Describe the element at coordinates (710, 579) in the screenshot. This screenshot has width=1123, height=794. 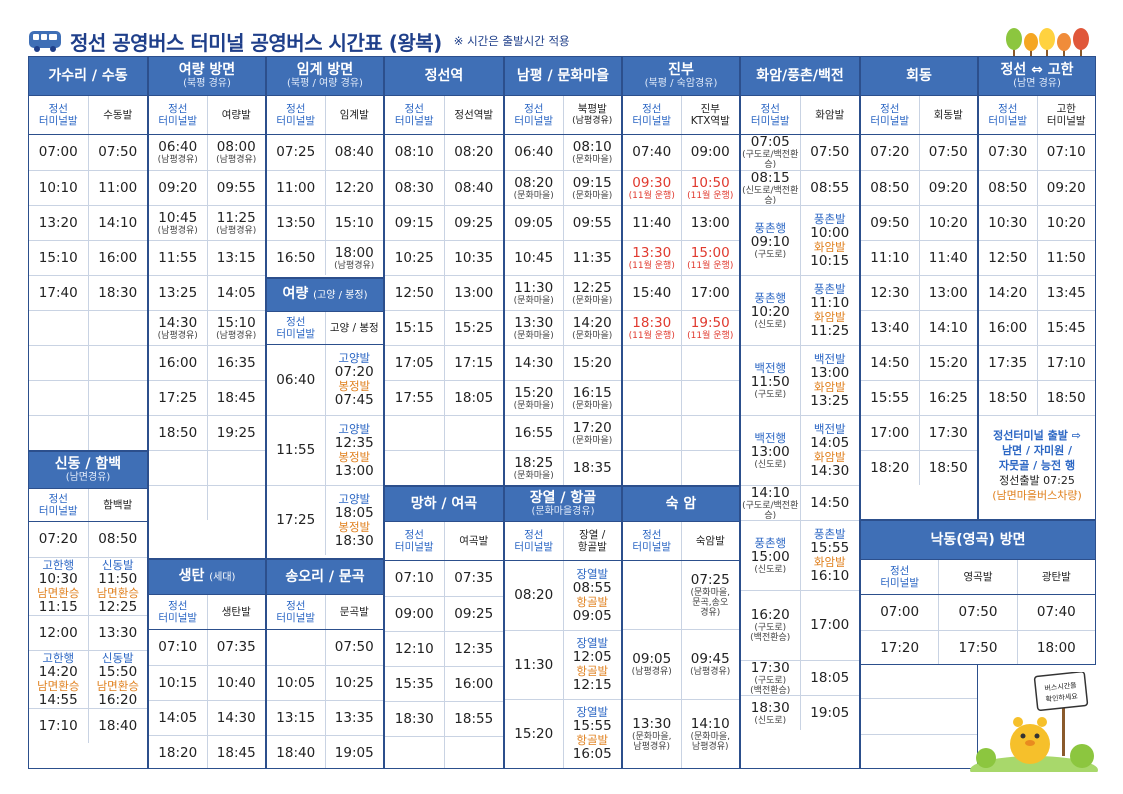
I see `time: 07:25` at that location.